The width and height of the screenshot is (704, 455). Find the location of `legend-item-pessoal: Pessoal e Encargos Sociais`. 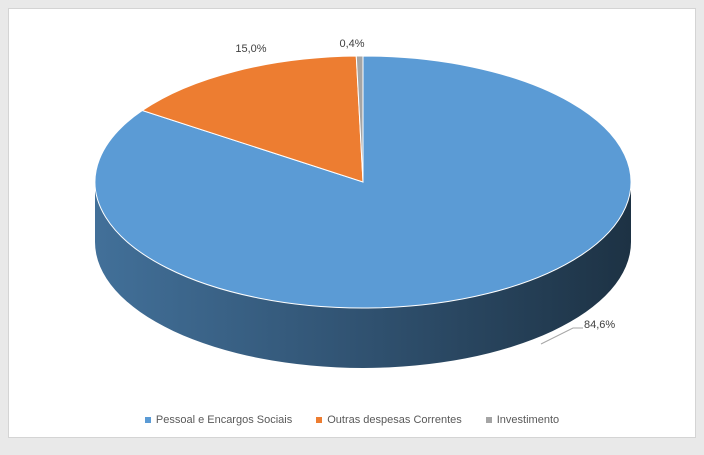

legend-item-pessoal: Pessoal e Encargos Sociais is located at coordinates (218, 420).